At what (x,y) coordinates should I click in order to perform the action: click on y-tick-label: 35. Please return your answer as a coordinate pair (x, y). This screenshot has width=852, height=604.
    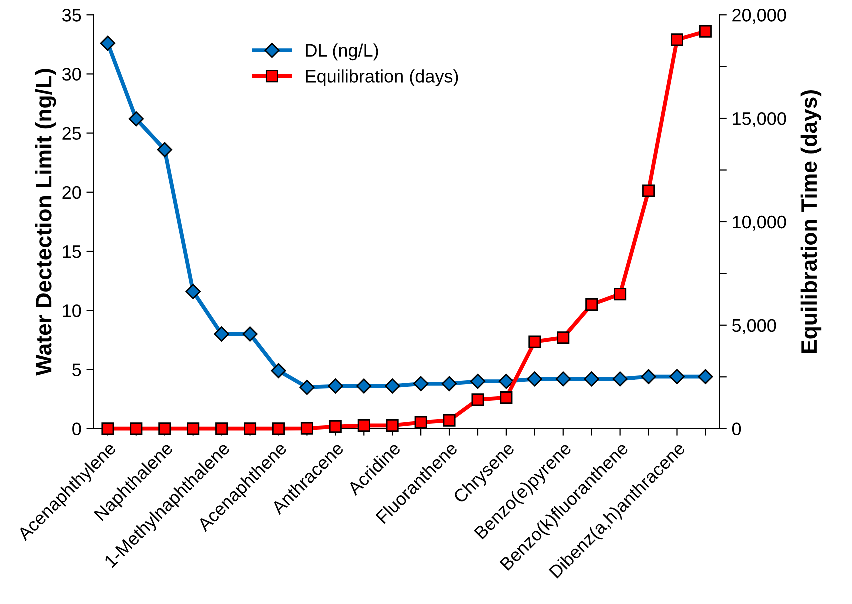
    Looking at the image, I should click on (72, 15).